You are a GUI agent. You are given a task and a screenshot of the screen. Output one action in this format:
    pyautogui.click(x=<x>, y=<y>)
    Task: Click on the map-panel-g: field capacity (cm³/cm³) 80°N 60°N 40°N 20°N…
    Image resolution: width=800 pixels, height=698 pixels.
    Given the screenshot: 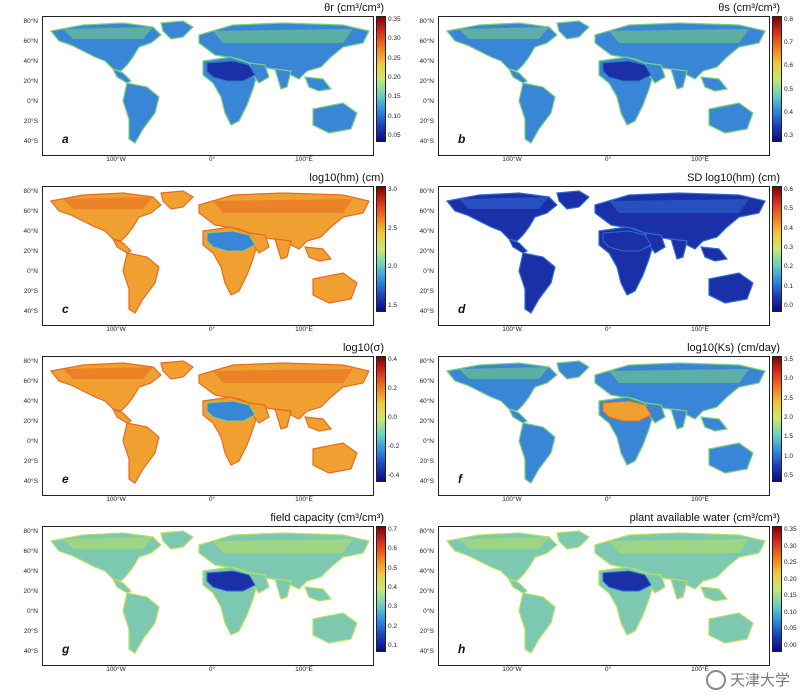 What is the action you would take?
    pyautogui.click(x=204, y=597)
    